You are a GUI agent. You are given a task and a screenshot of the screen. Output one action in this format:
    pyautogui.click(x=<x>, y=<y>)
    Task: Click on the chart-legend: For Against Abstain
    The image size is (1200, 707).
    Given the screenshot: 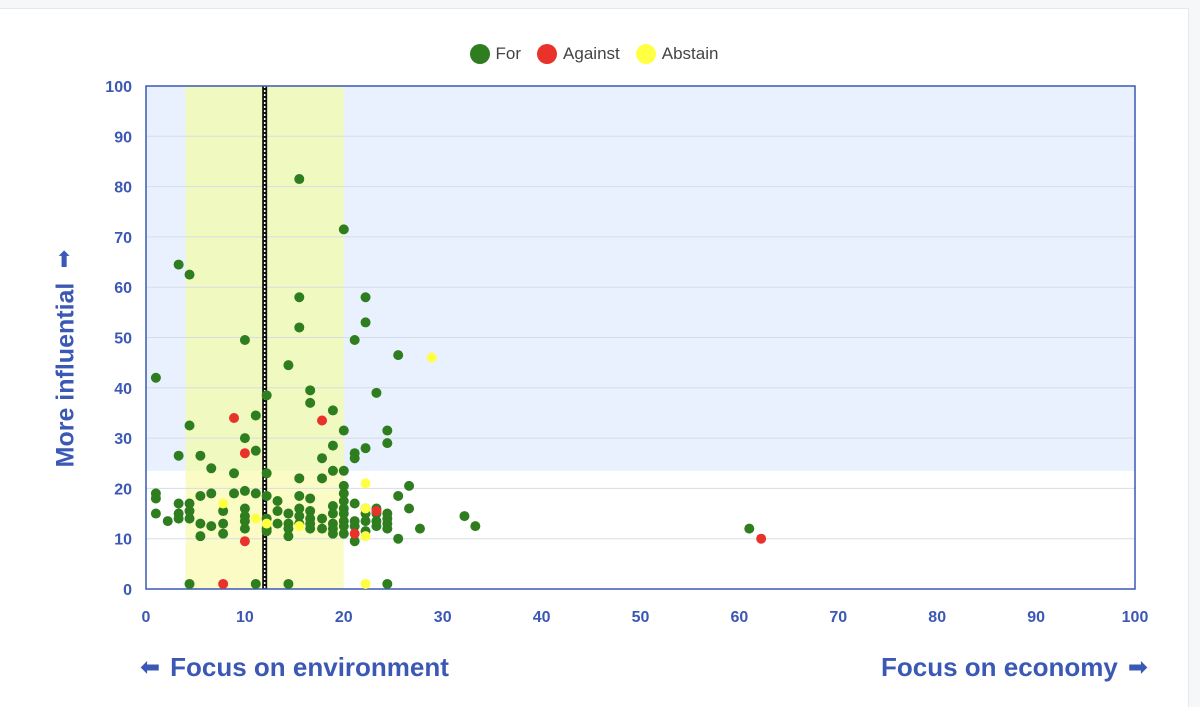 What is the action you would take?
    pyautogui.click(x=594, y=54)
    